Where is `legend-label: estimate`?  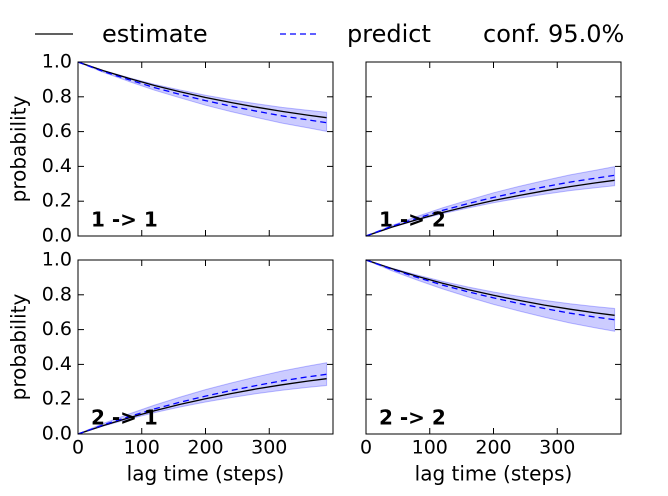
legend-label: estimate is located at coordinates (155, 34).